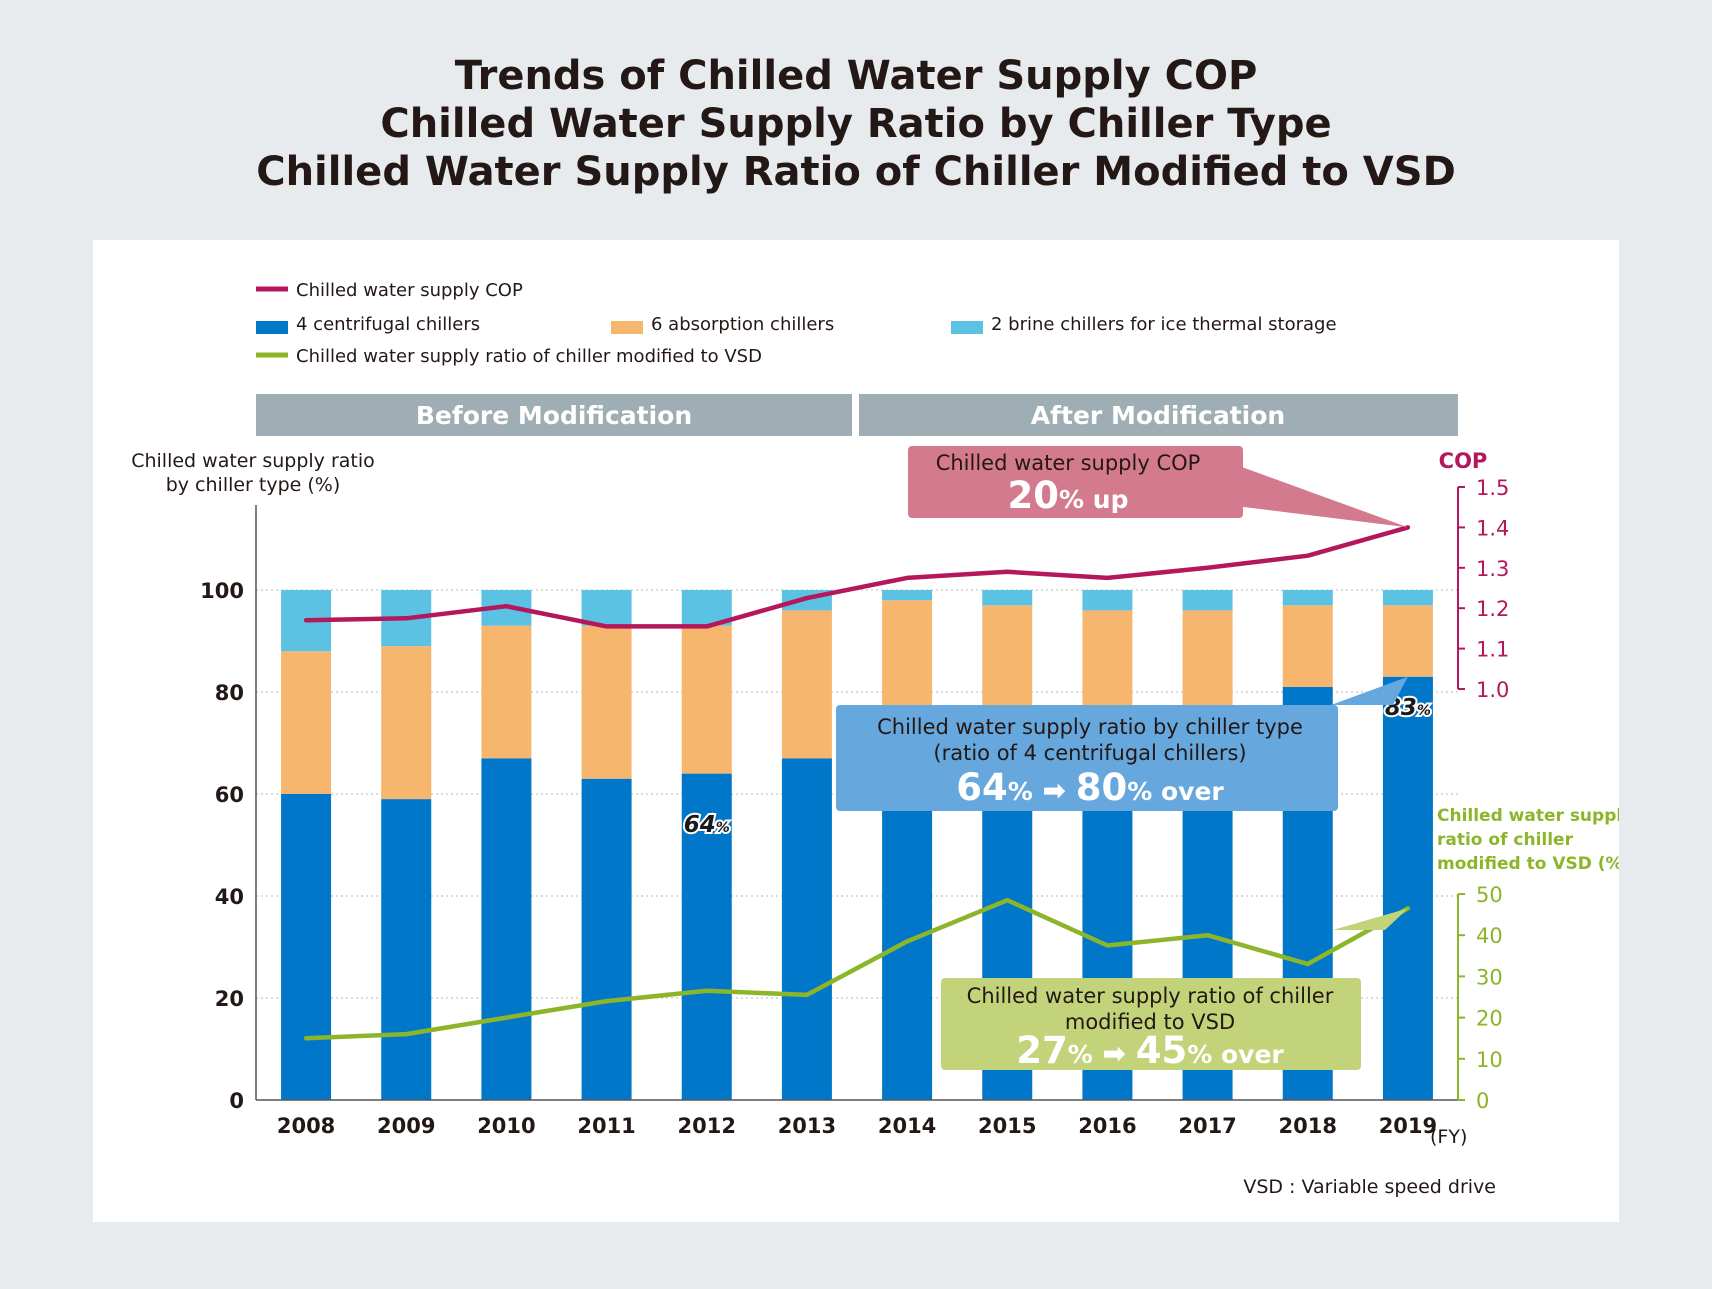 This screenshot has width=1712, height=1289. What do you see at coordinates (1068, 463) in the screenshot?
I see `cop-callout-text: Chilled water supply COP` at bounding box center [1068, 463].